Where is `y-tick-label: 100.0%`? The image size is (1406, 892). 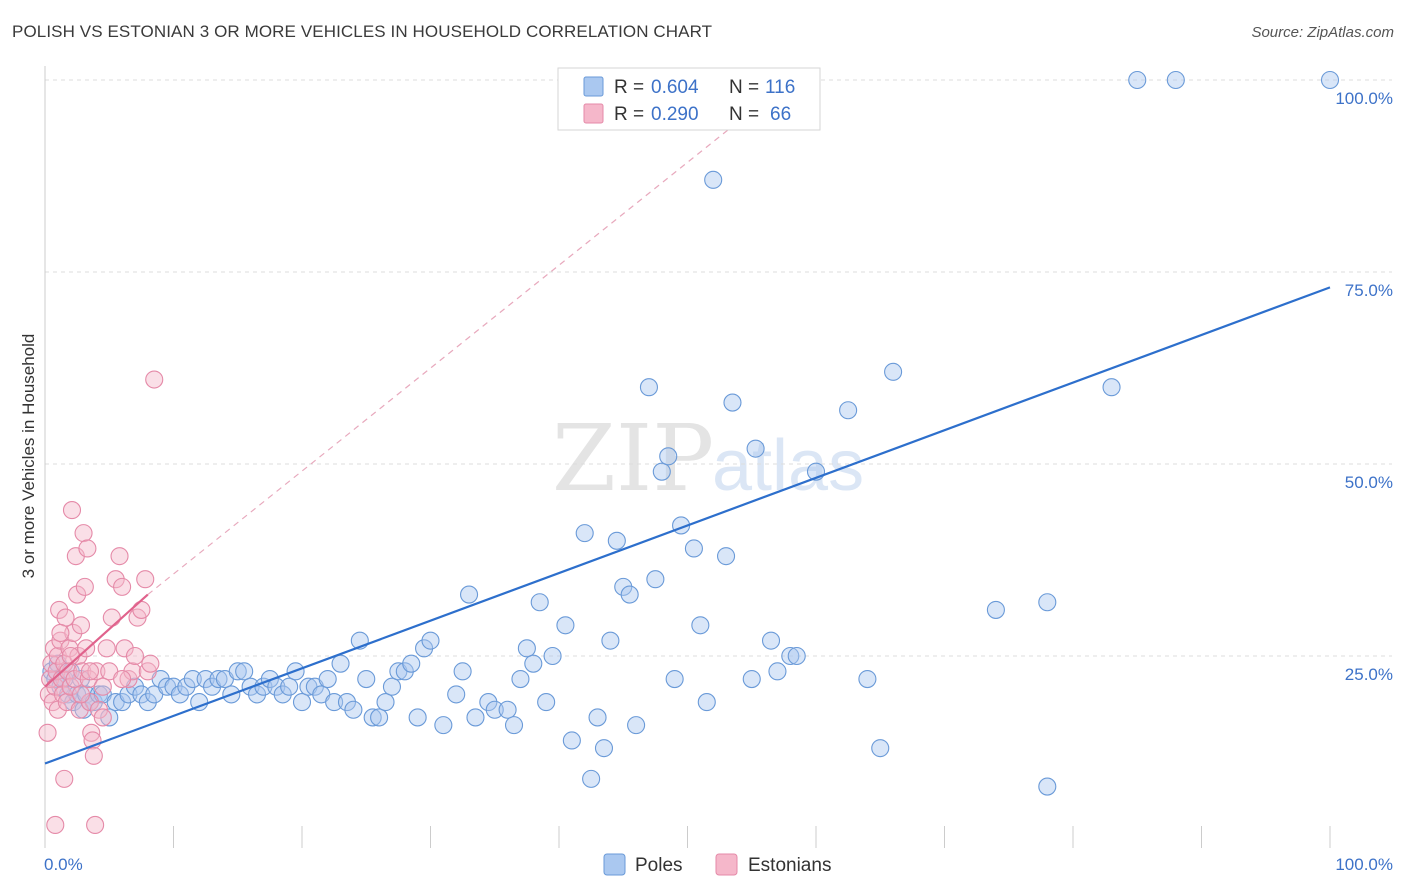
y-tick-label: 100.0% is located at coordinates (1364, 98).